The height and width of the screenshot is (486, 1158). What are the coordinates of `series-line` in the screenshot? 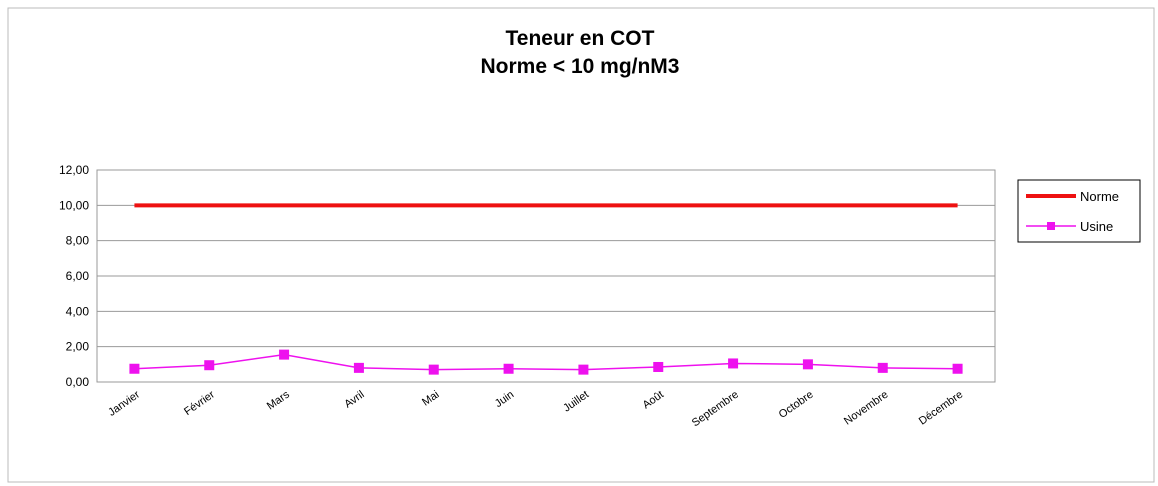 It's located at (546, 362).